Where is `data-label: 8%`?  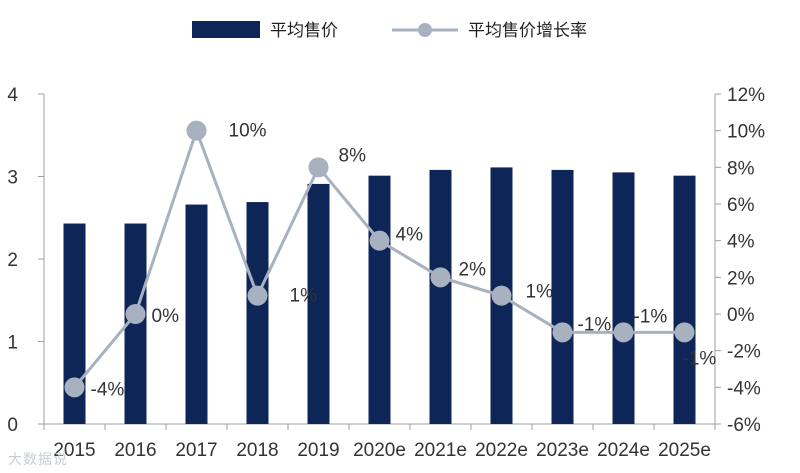 data-label: 8% is located at coordinates (353, 155).